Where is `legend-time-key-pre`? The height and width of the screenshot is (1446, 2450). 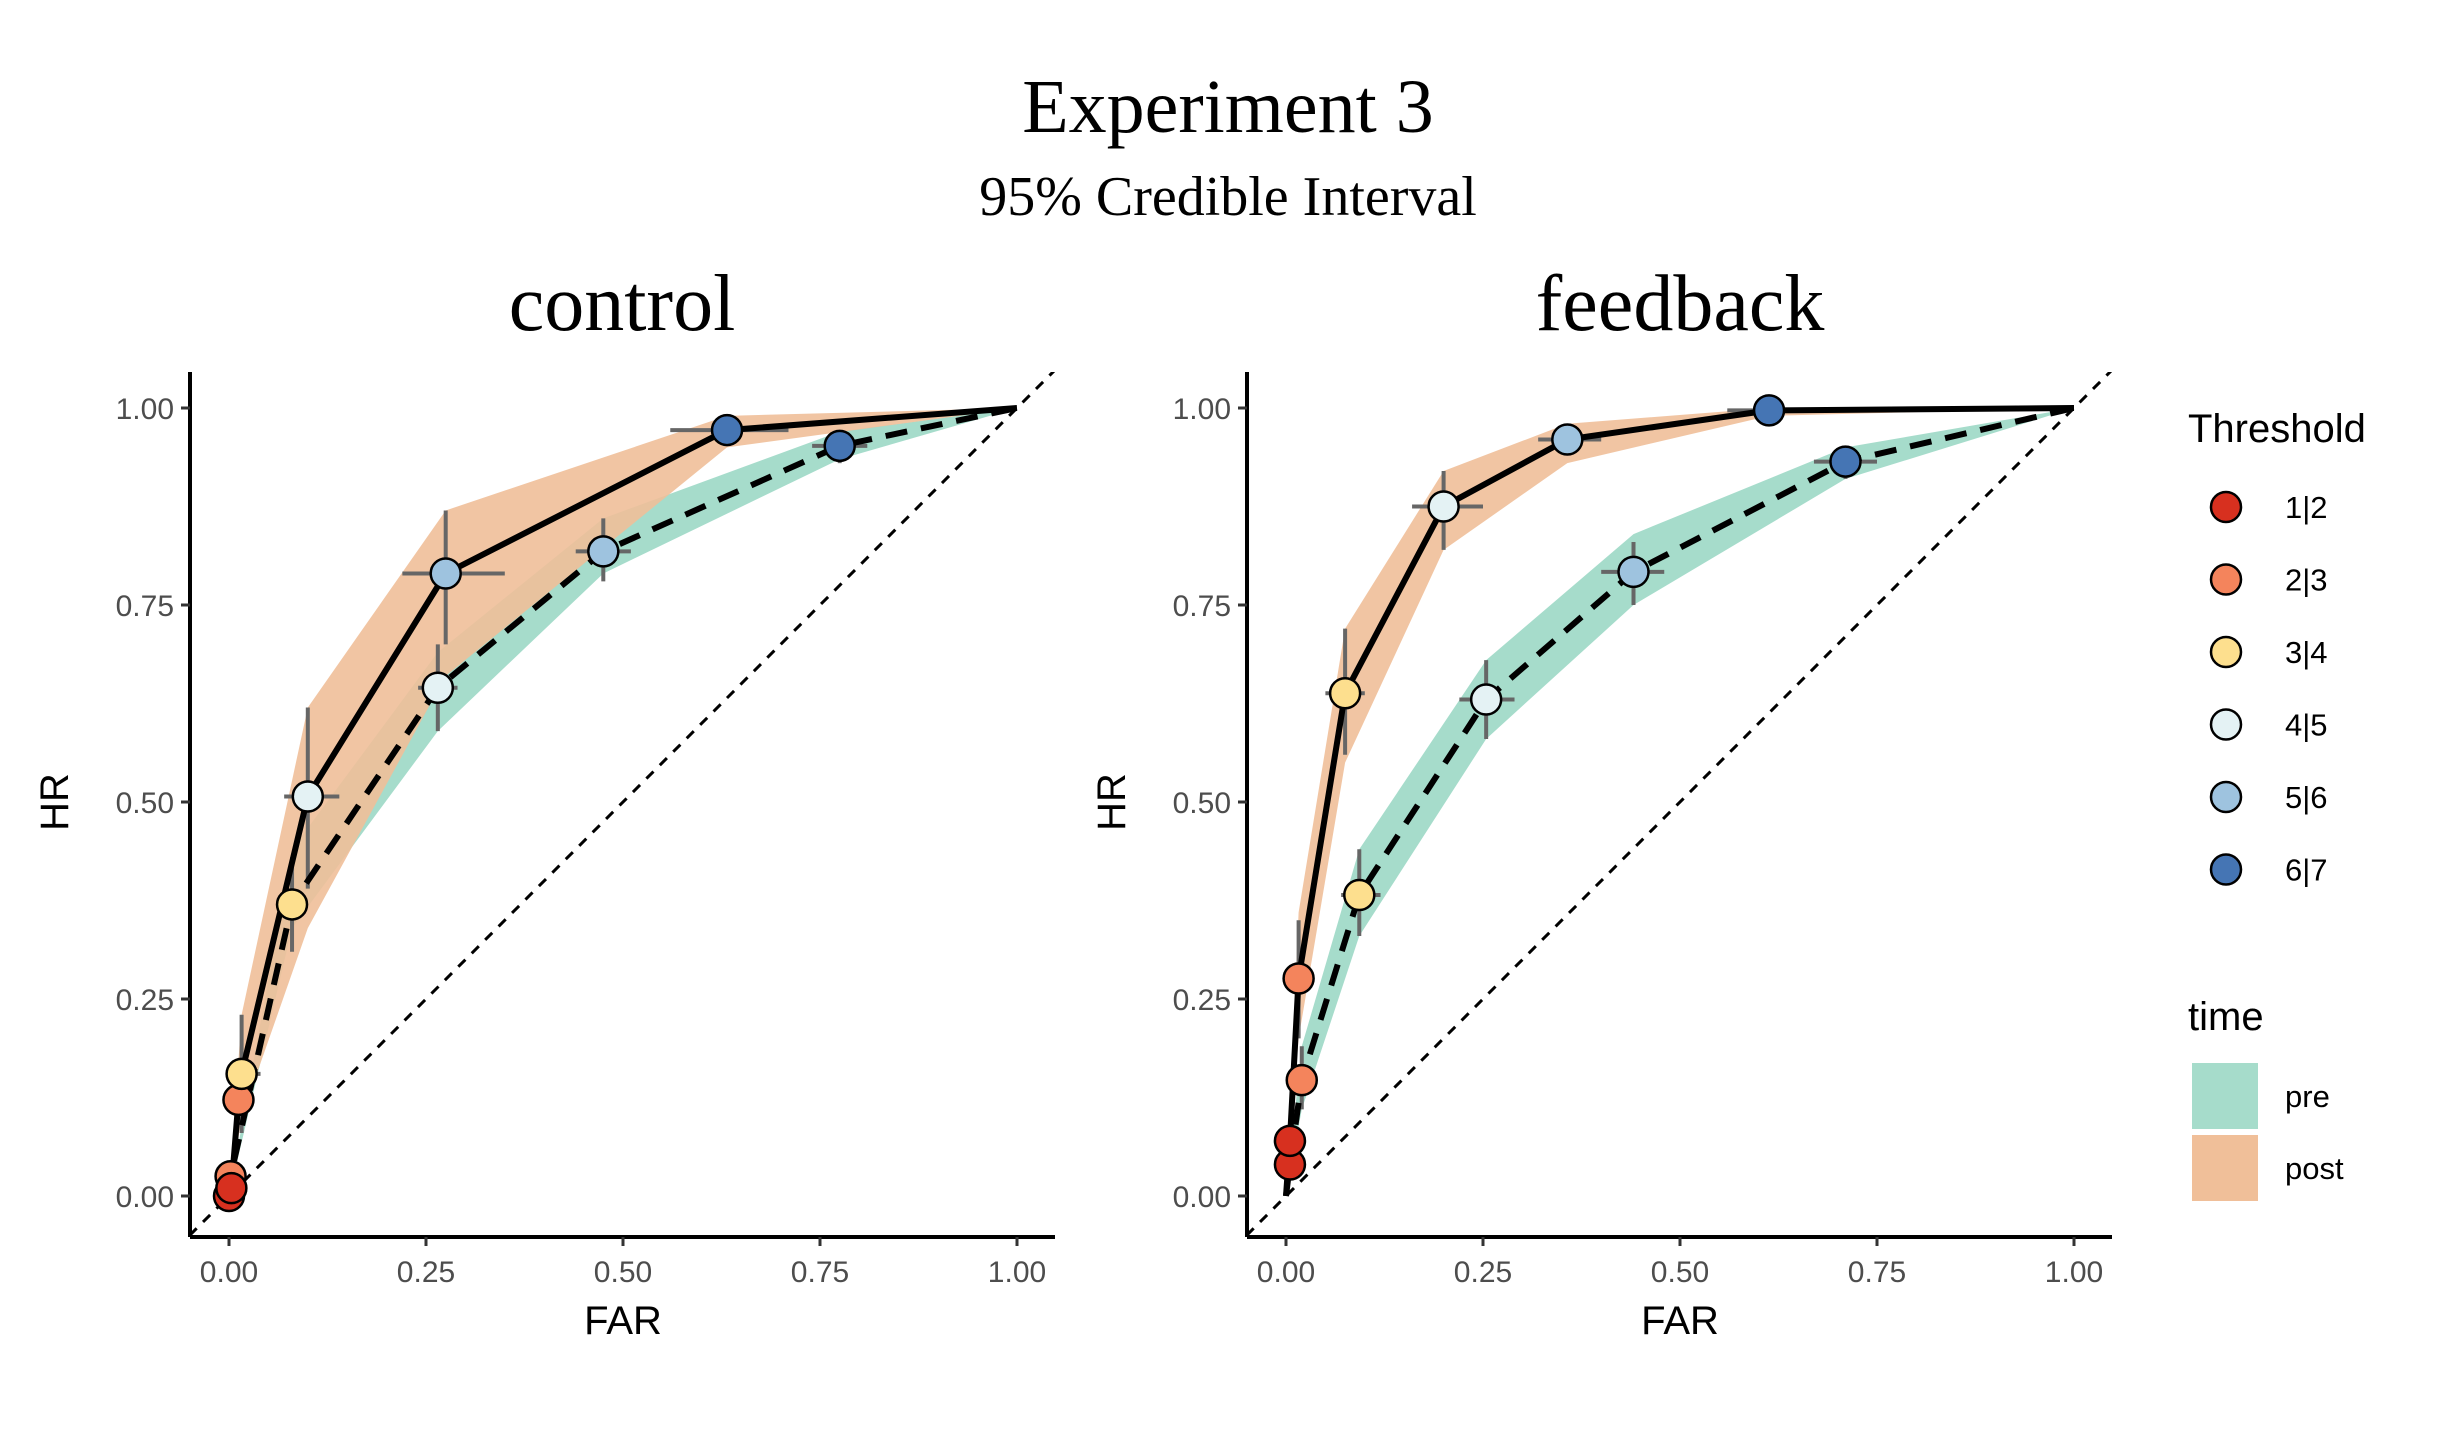 legend-time-key-pre is located at coordinates (2225, 1096).